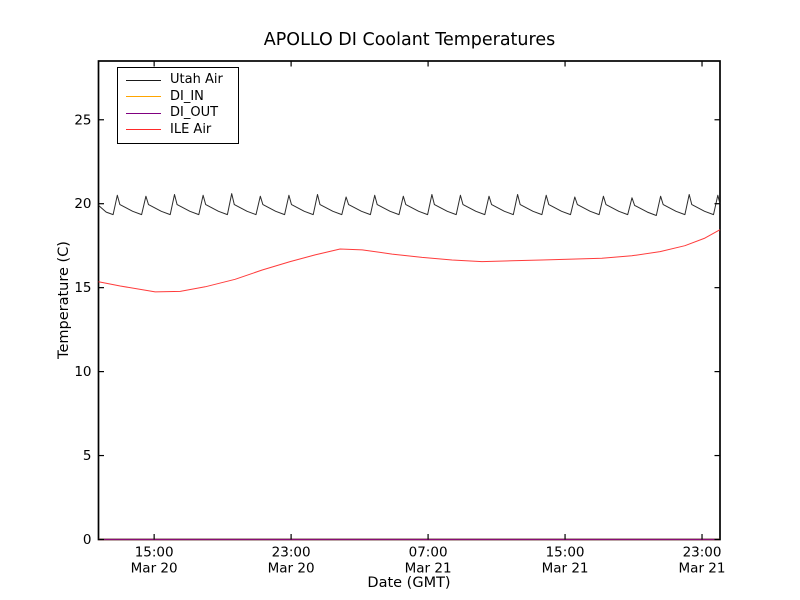  I want to click on legend-line-sample-utah-air, so click(143, 80).